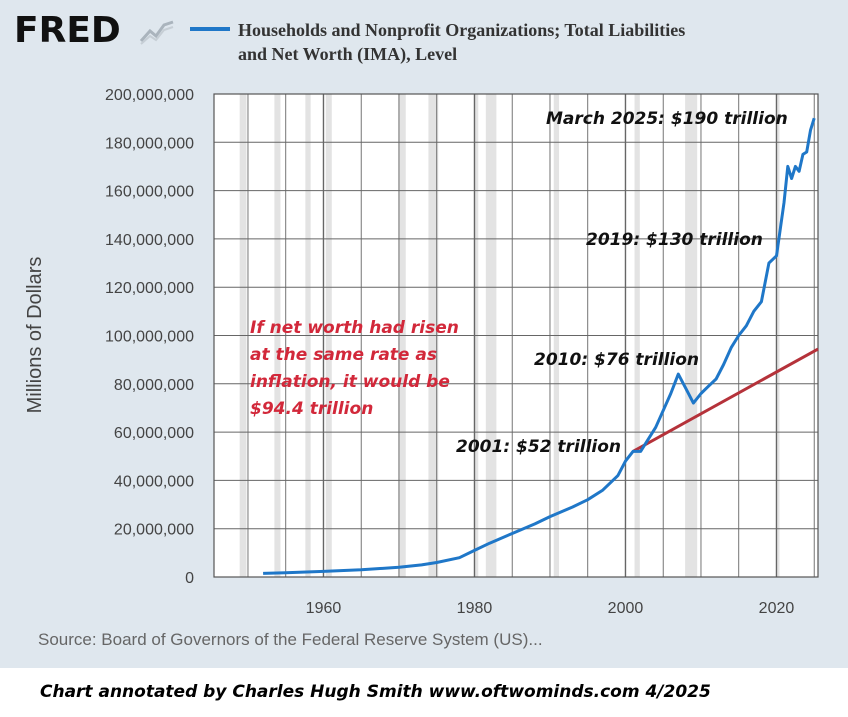  Describe the element at coordinates (157, 32) in the screenshot. I see `fred-line-chart-icon` at that location.